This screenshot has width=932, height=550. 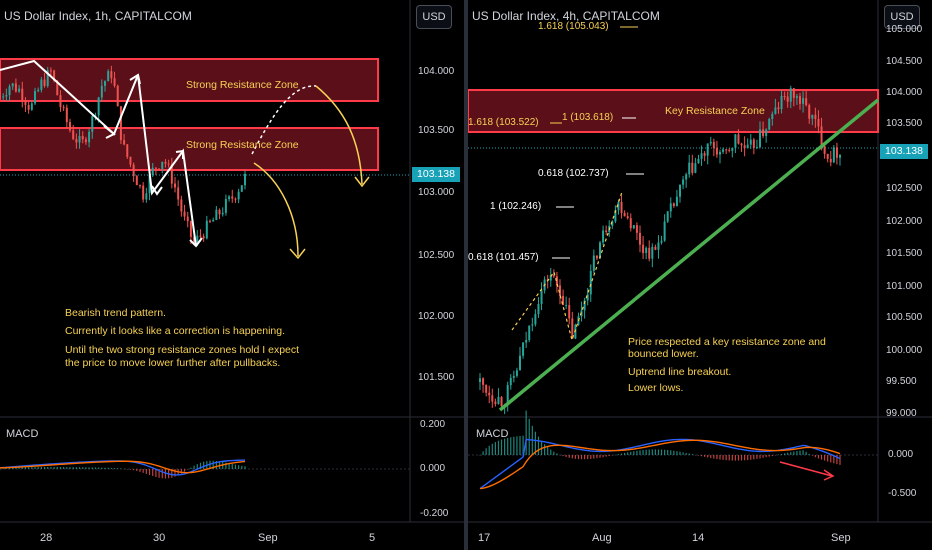 I want to click on panel-divider, so click(x=466, y=275).